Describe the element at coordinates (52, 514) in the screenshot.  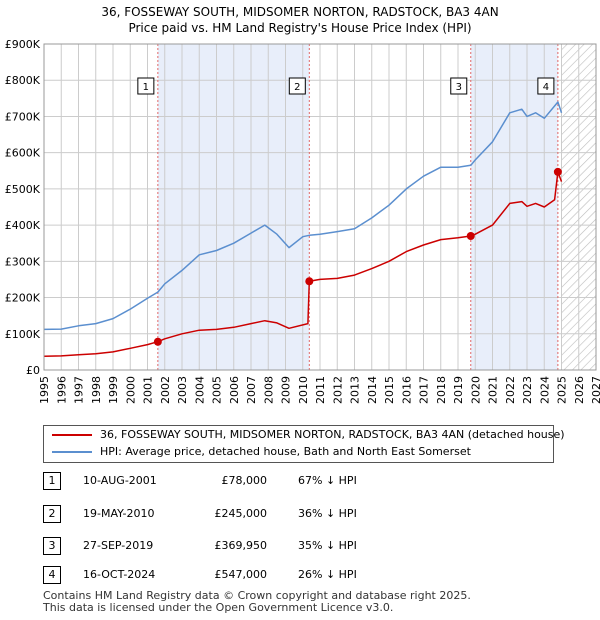
I see `transaction-number: 2` at that location.